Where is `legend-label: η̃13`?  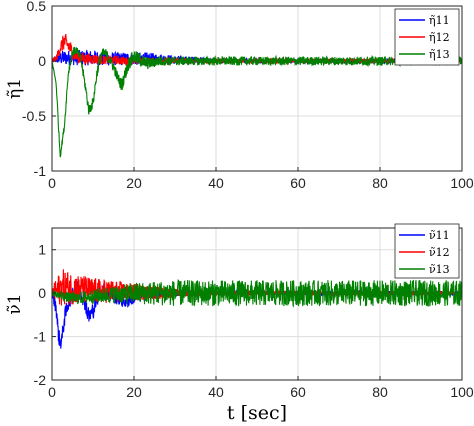 legend-label: η̃13 is located at coordinates (439, 54).